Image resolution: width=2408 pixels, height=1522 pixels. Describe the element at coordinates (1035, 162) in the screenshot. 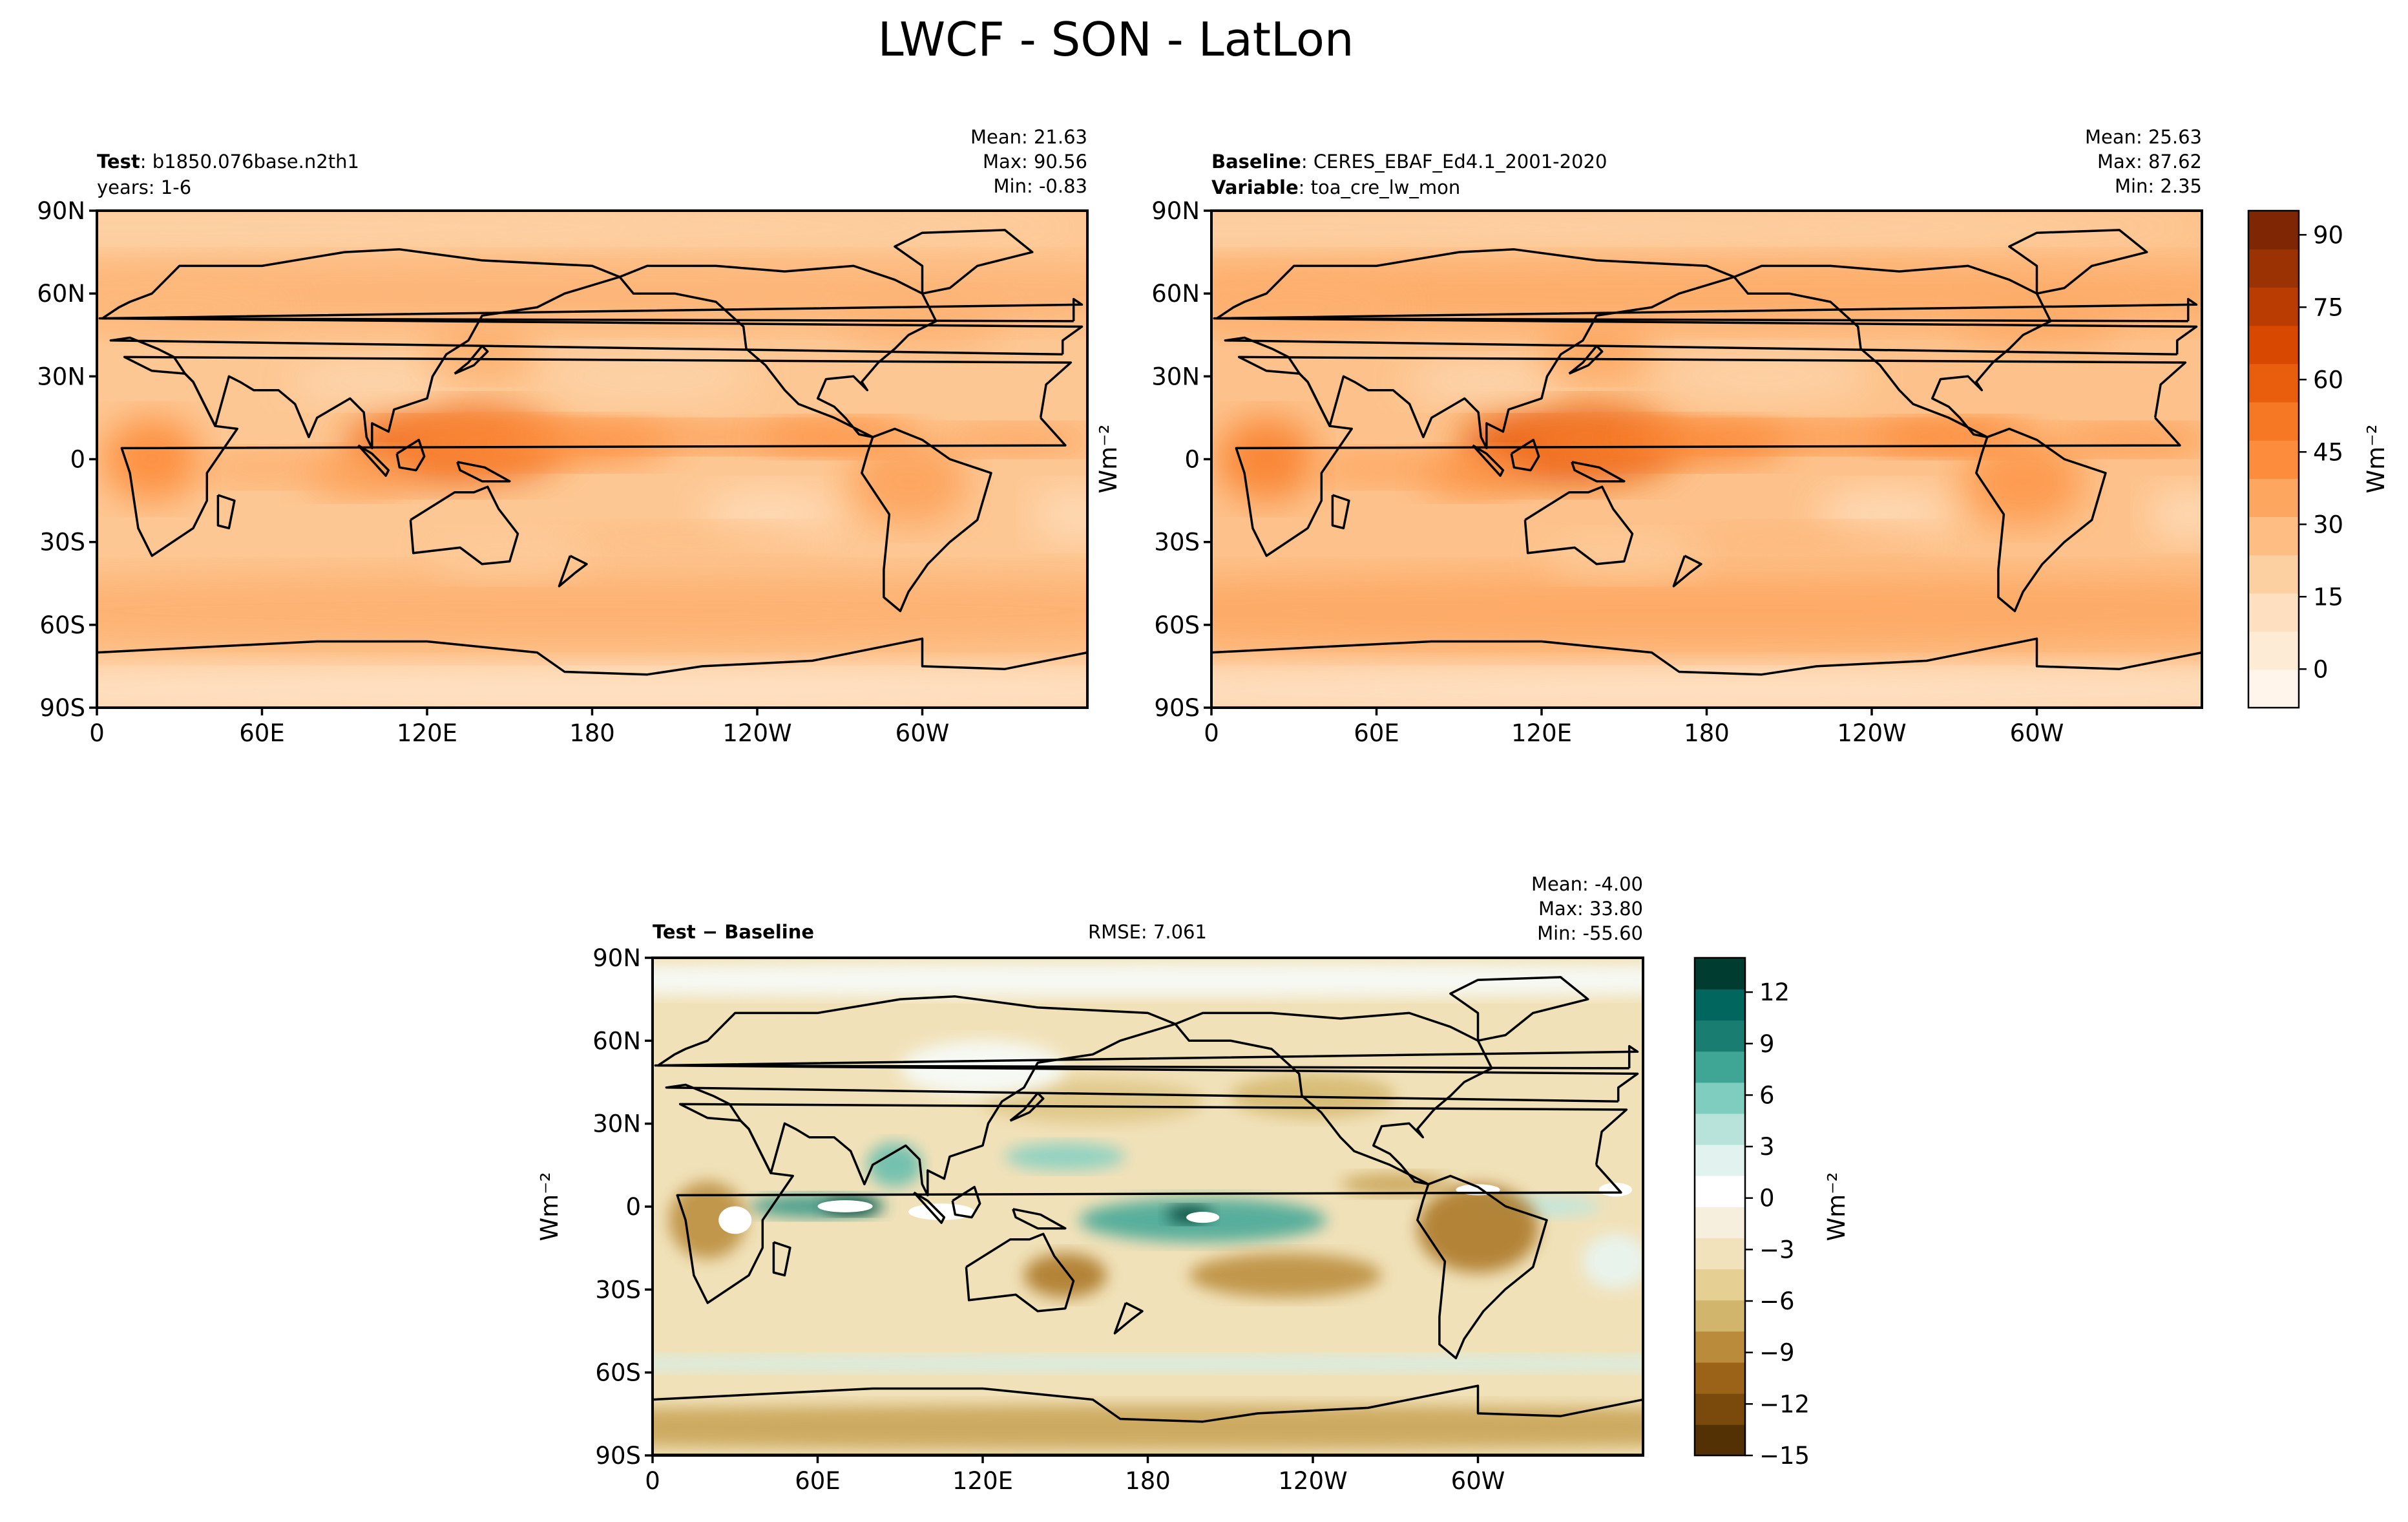

I see `panel-test-max: Max: 90.56` at that location.